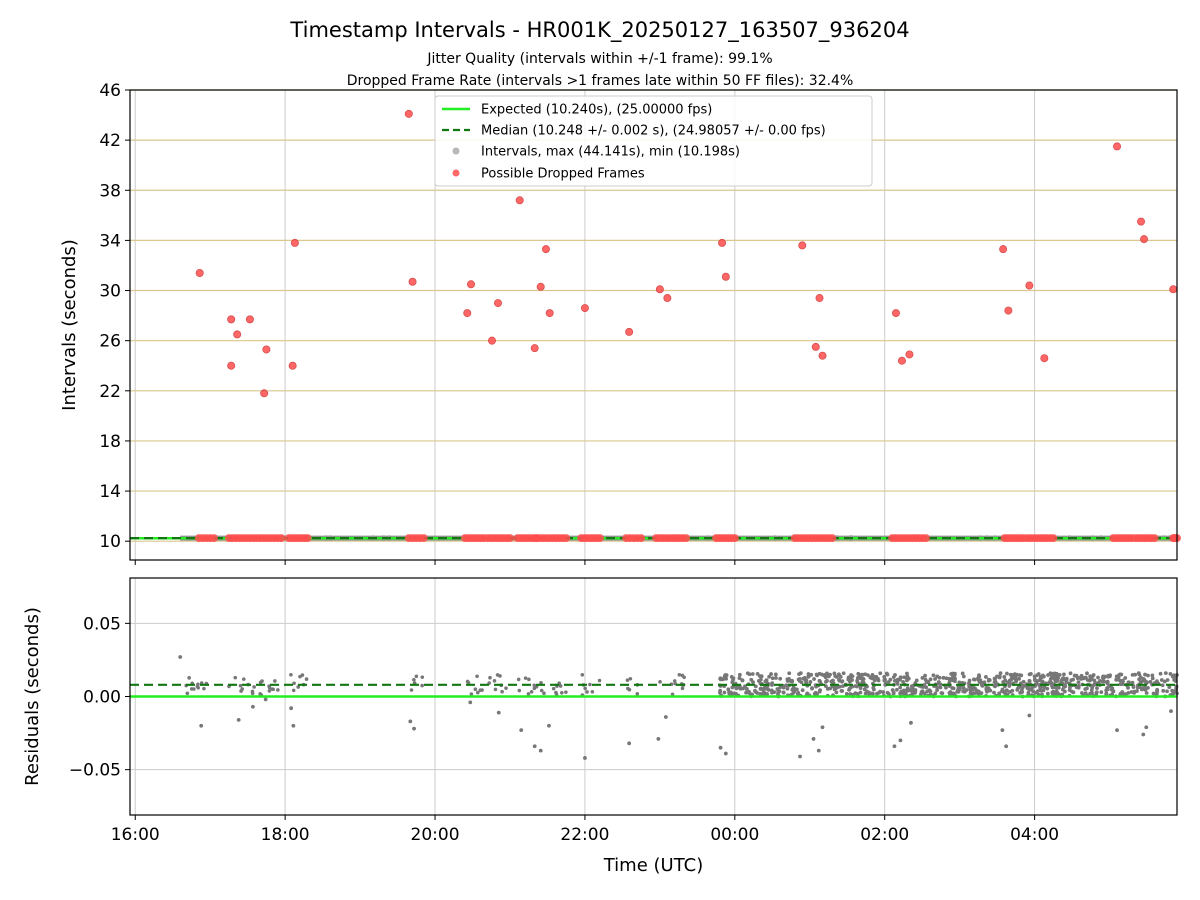 This screenshot has height=900, width=1200. I want to click on intervals-y-tick-label: 26, so click(110, 342).